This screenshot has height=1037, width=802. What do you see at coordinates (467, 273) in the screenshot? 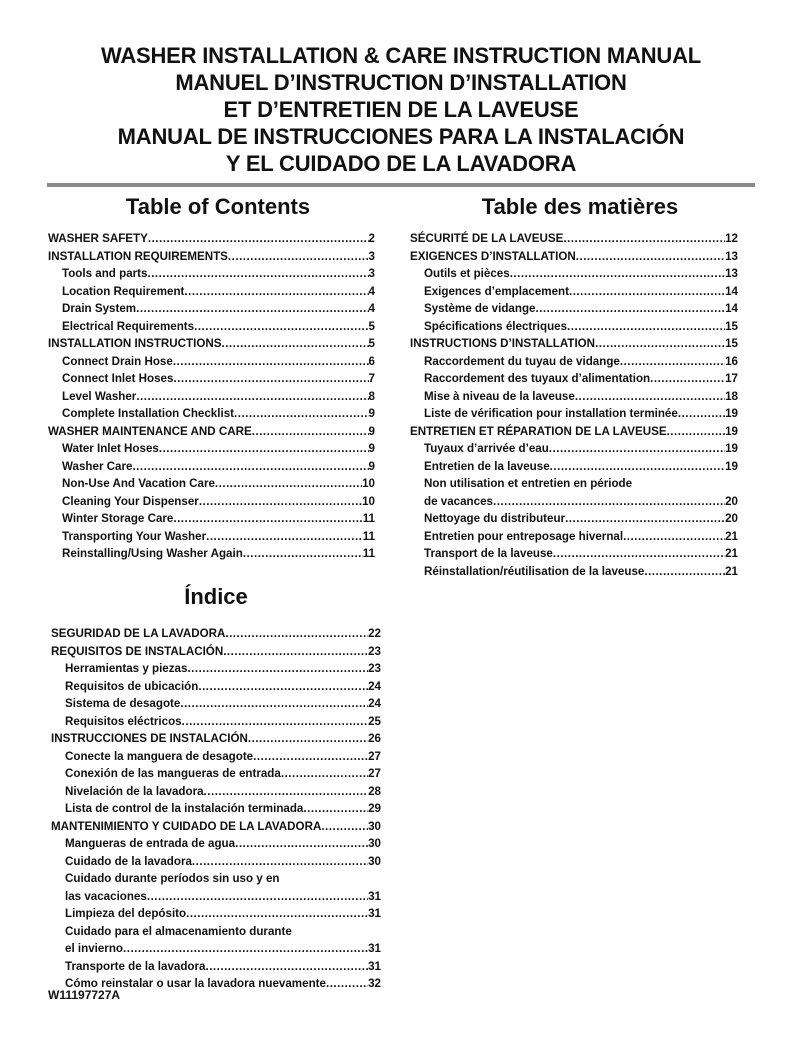
I see `toc-entry-title: Outils et pièces` at bounding box center [467, 273].